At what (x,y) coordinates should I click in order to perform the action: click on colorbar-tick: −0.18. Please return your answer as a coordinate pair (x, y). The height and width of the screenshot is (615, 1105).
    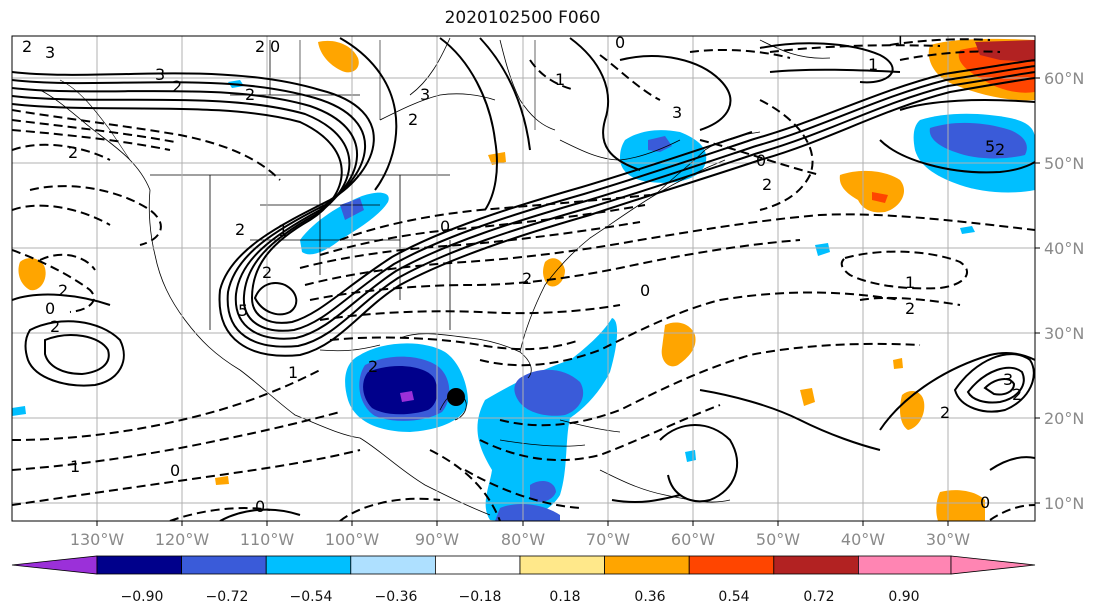
    Looking at the image, I should click on (480, 597).